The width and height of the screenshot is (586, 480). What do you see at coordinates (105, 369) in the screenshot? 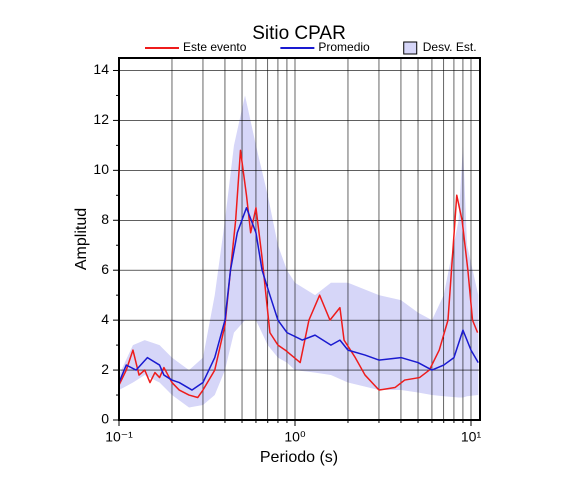
I see `y-tick-label: 2` at bounding box center [105, 369].